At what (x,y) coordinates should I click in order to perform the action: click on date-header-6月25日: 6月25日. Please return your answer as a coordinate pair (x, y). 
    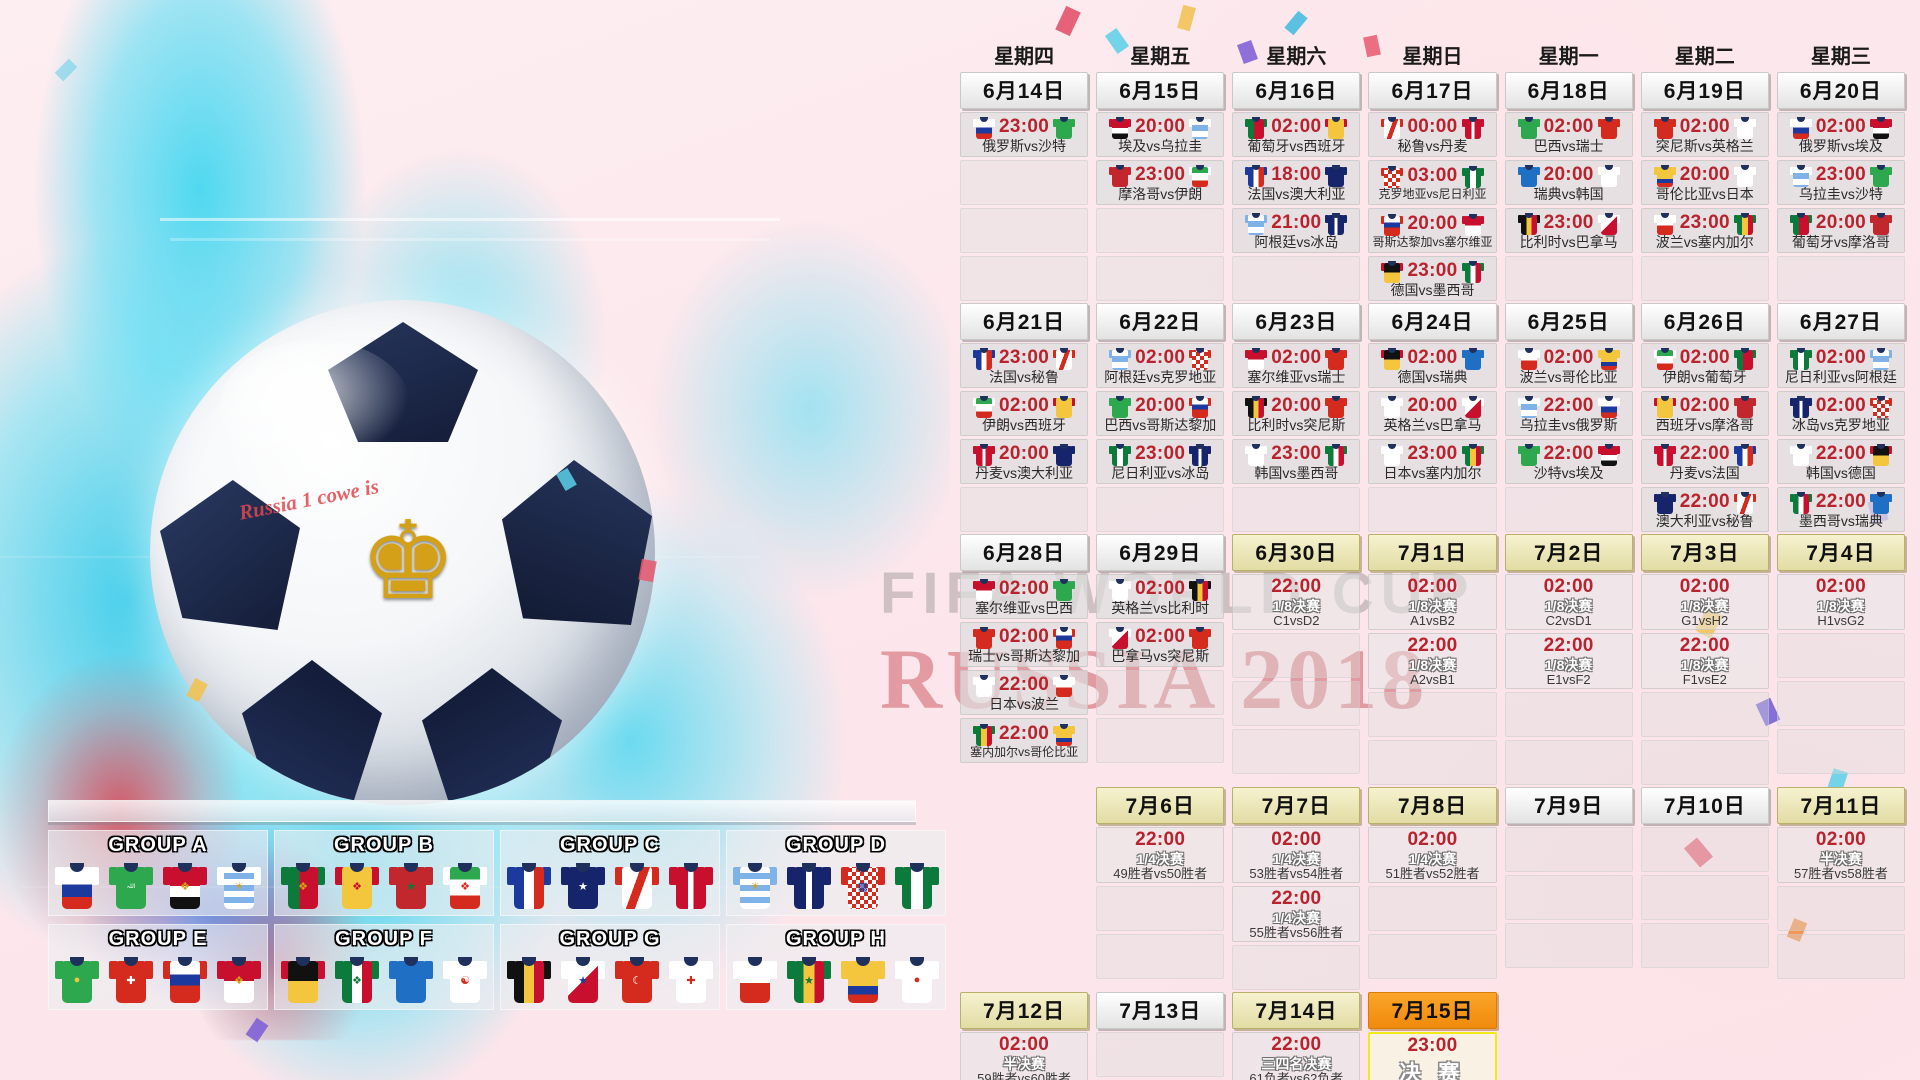
    Looking at the image, I should click on (1568, 321).